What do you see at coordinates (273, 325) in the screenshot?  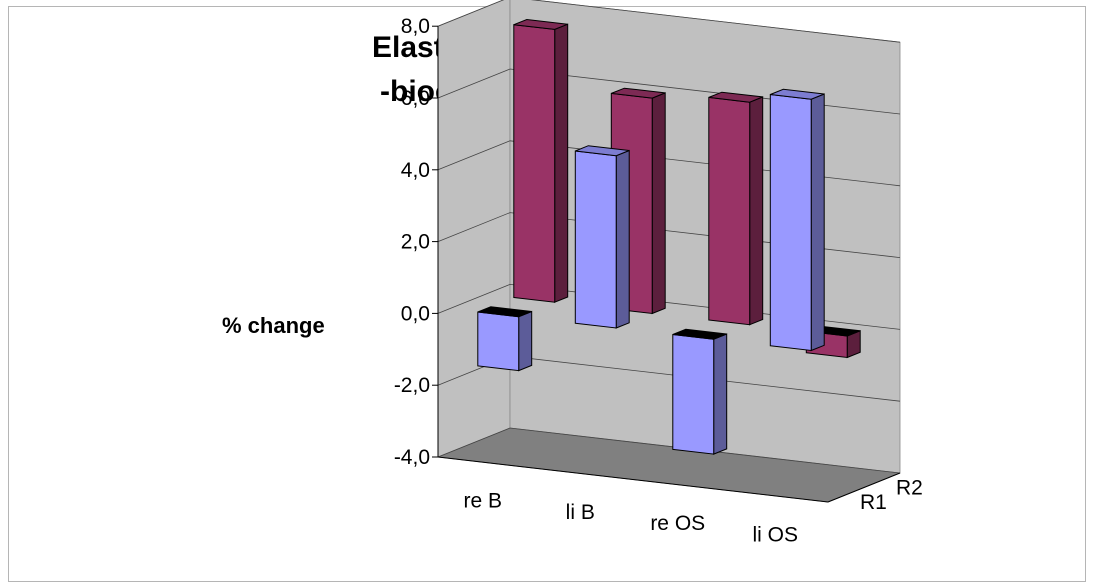 I see `y-axis-label: % change` at bounding box center [273, 325].